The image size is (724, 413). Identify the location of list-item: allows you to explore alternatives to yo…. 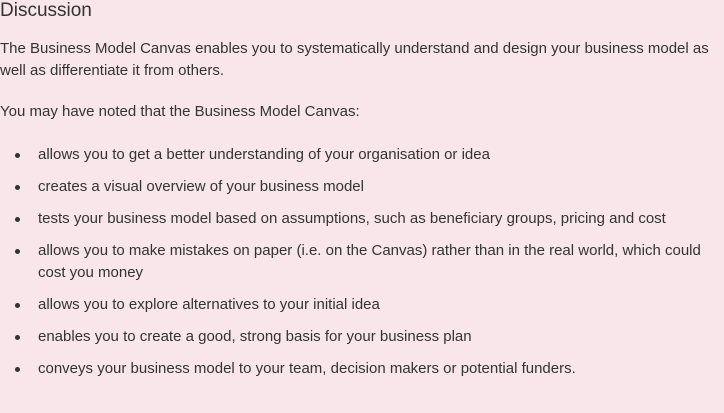
(360, 305).